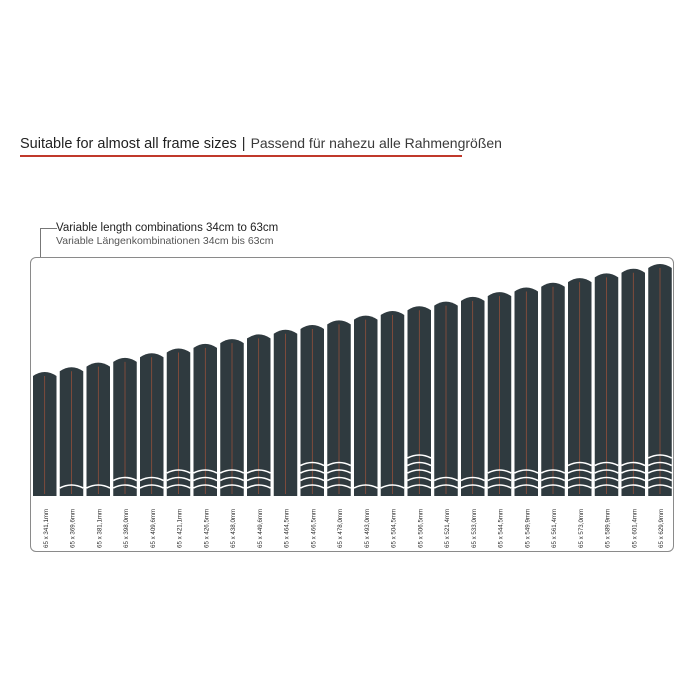 This screenshot has height=696, width=696. Describe the element at coordinates (73, 528) in the screenshot. I see `strip-size-label: 65 x 369,6mm` at that location.